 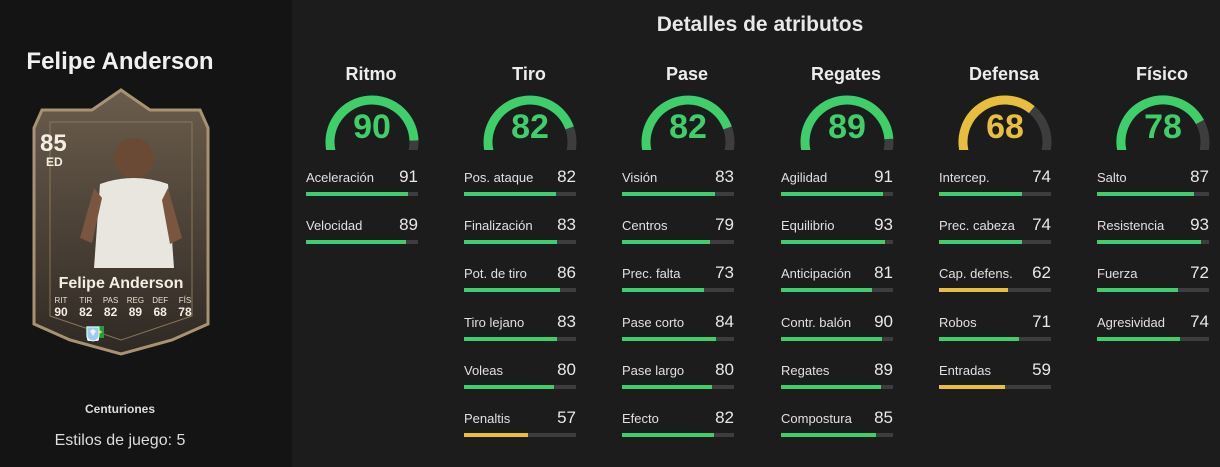 I want to click on attribute-row: Centros 79, so click(x=678, y=236).